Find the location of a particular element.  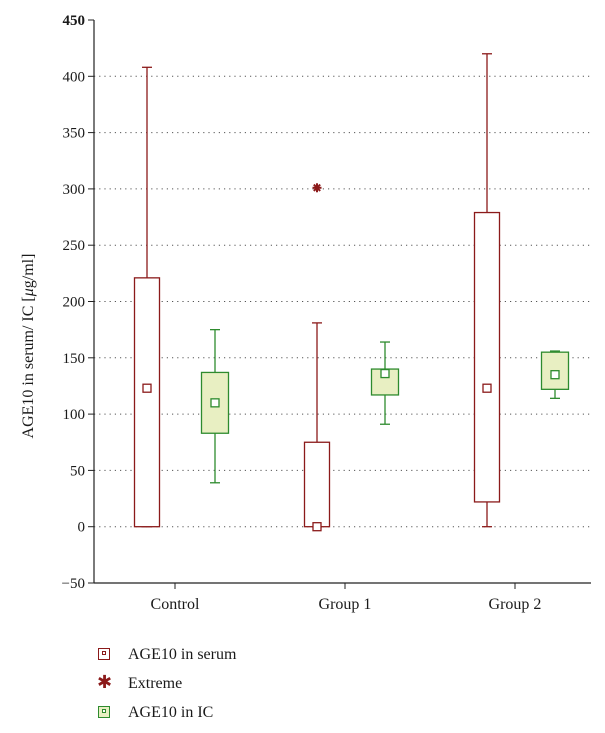

y-tick-label: 100 is located at coordinates (74, 415).